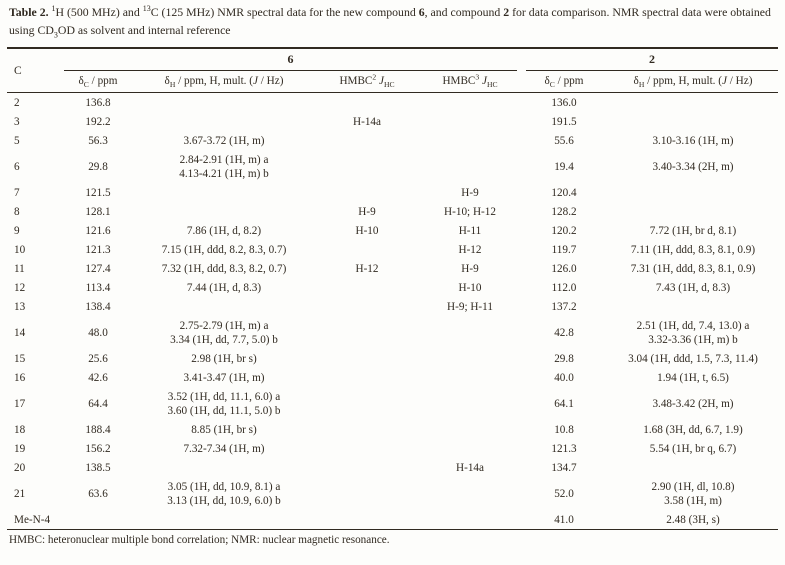 The height and width of the screenshot is (565, 785). What do you see at coordinates (20, 332) in the screenshot?
I see `carbon-number-cell: 14` at bounding box center [20, 332].